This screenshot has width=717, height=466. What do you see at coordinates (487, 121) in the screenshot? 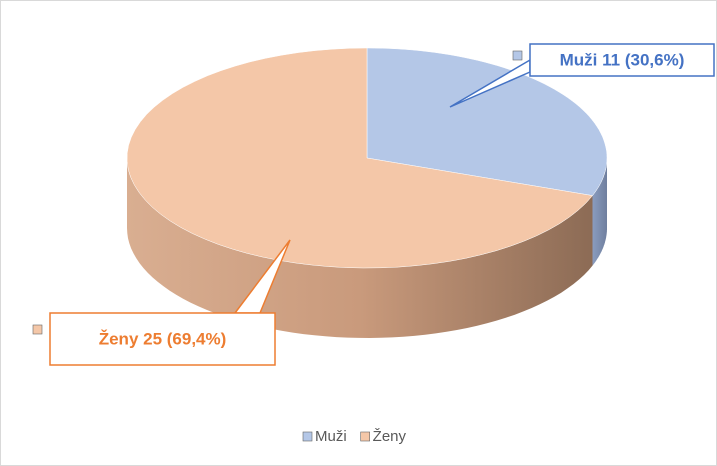
I see `slice` at bounding box center [487, 121].